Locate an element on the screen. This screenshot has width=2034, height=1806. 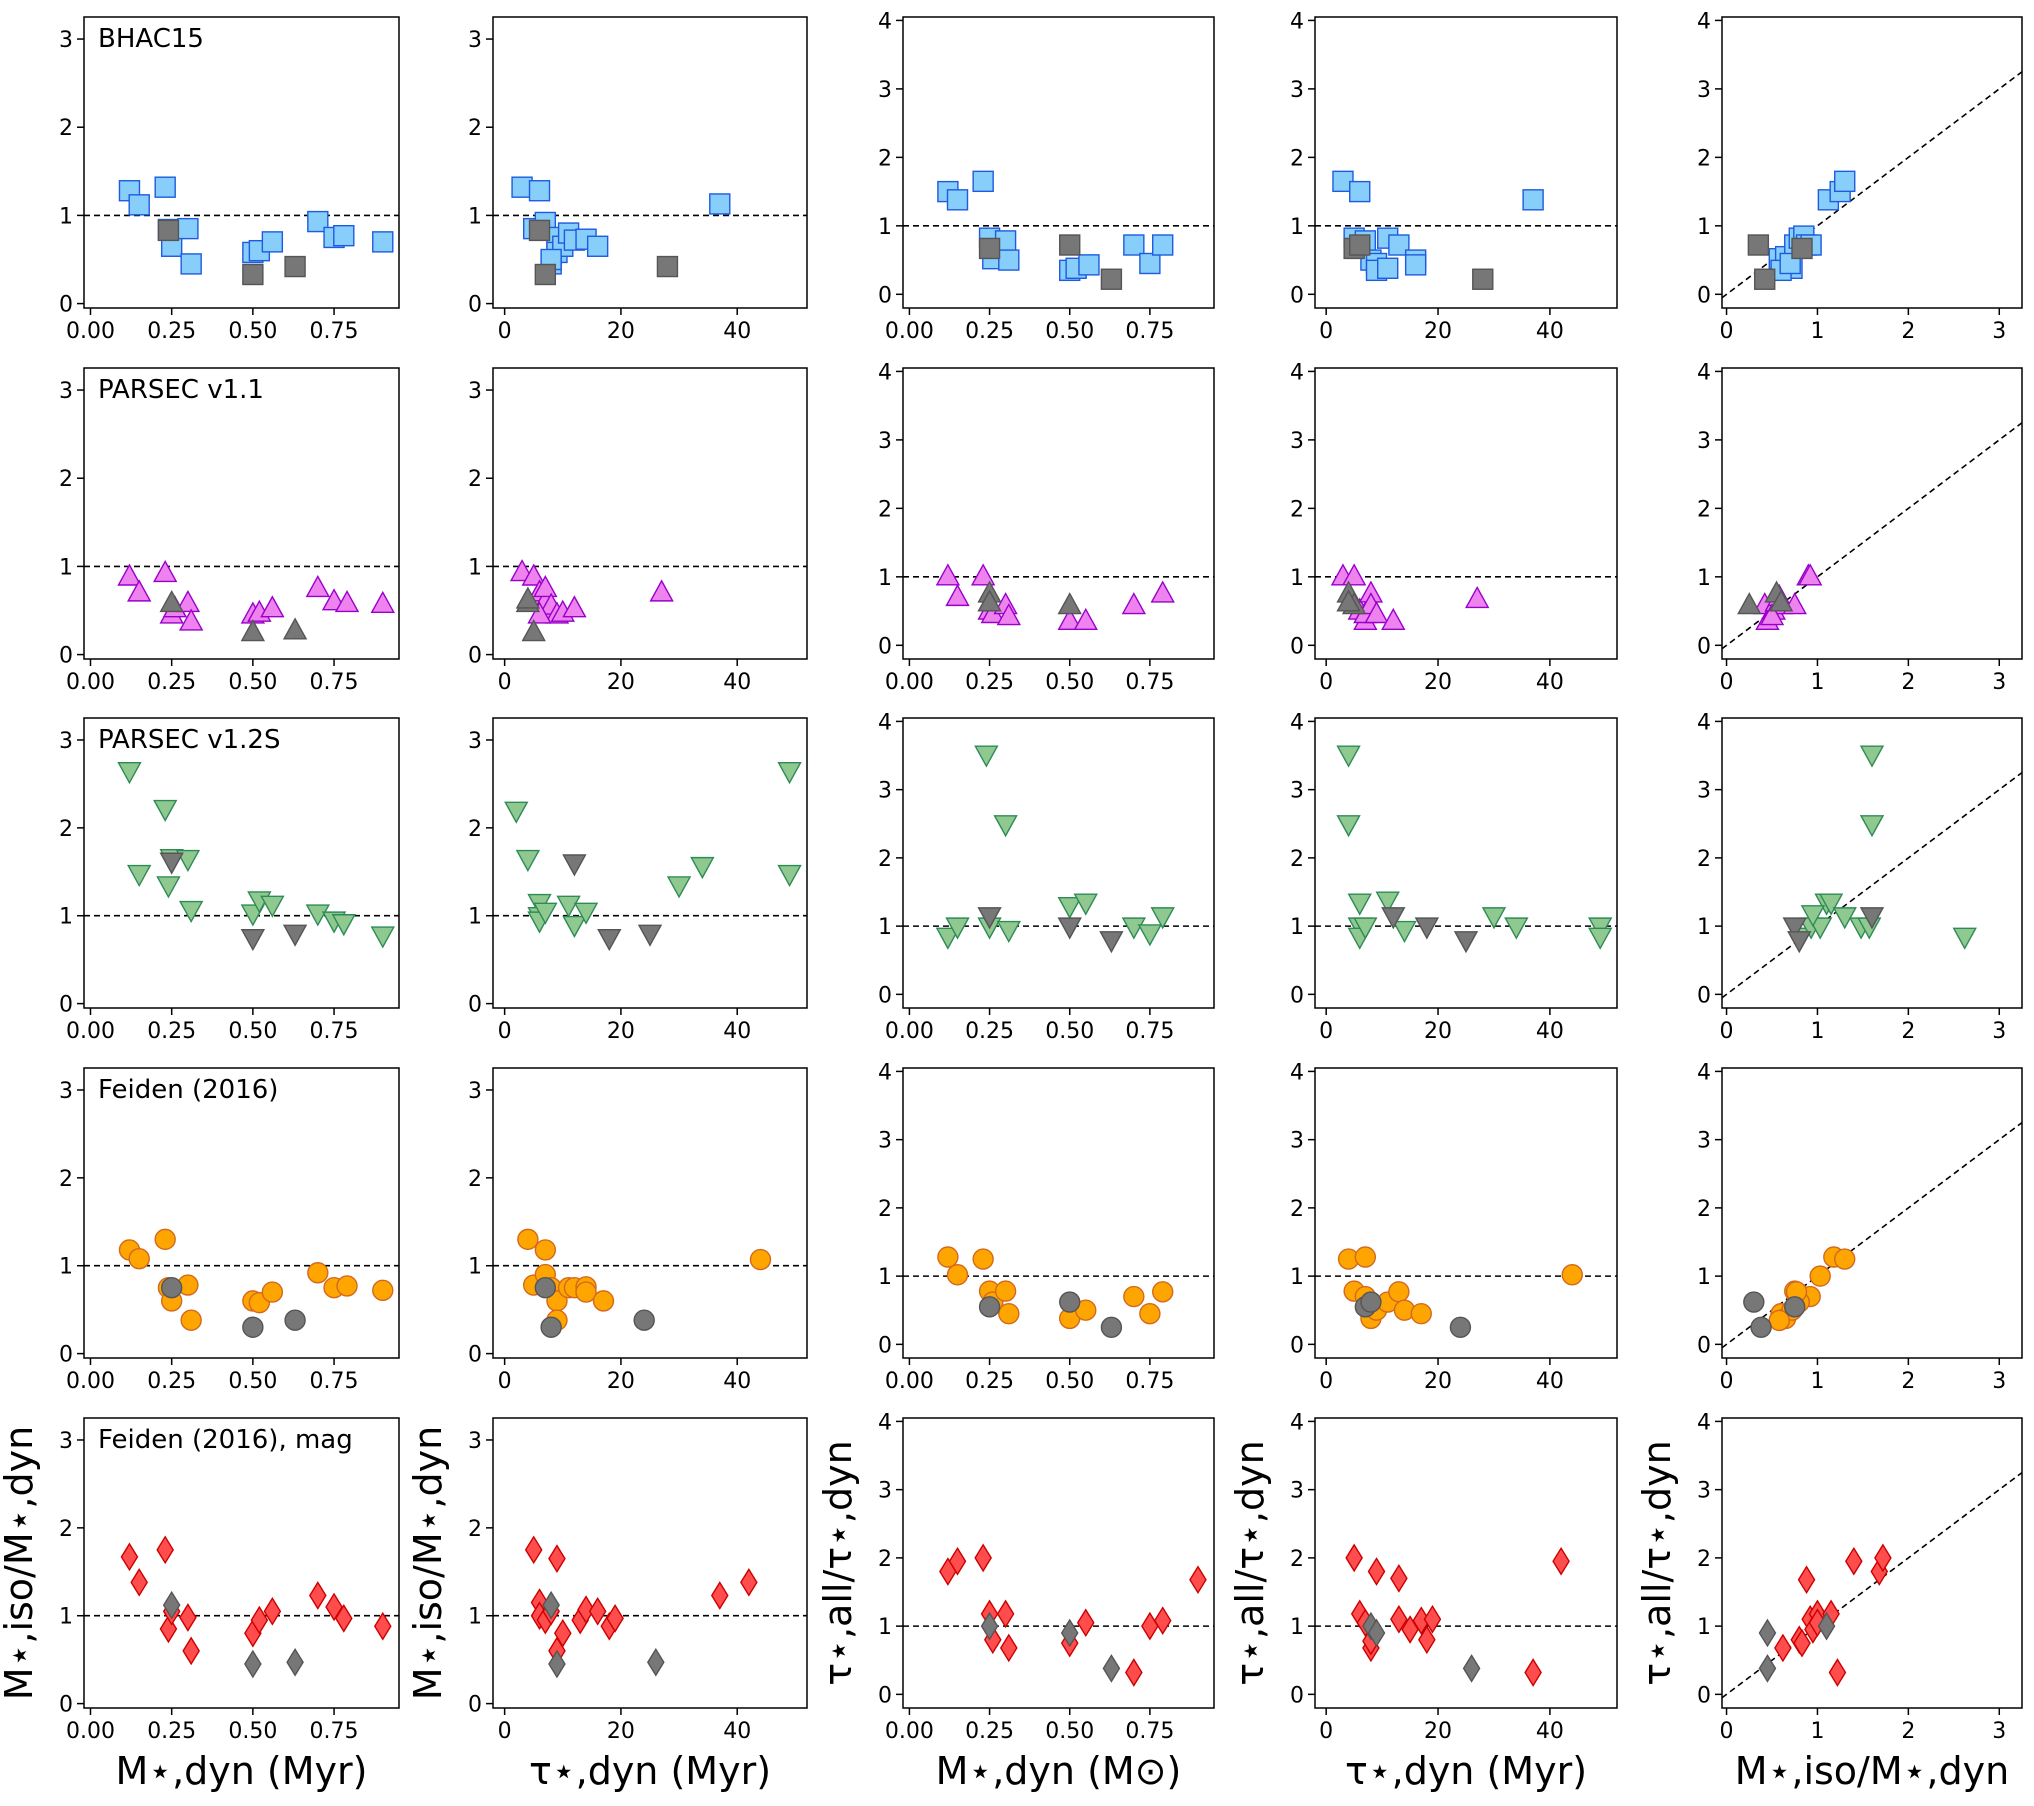
panel-r1-c4: 0 20 40 0 1 2 3 4 is located at coordinates (1454, 176).